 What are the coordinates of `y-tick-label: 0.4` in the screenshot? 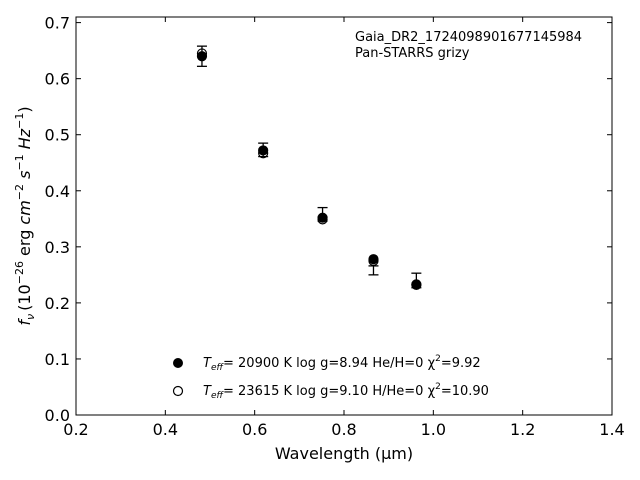 It's located at (57, 191).